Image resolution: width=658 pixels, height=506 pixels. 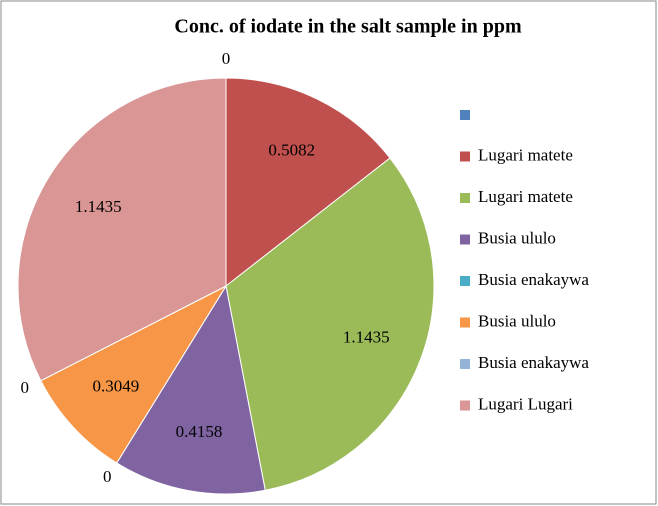 What do you see at coordinates (116, 385) in the screenshot?
I see `data-label: 0.3049` at bounding box center [116, 385].